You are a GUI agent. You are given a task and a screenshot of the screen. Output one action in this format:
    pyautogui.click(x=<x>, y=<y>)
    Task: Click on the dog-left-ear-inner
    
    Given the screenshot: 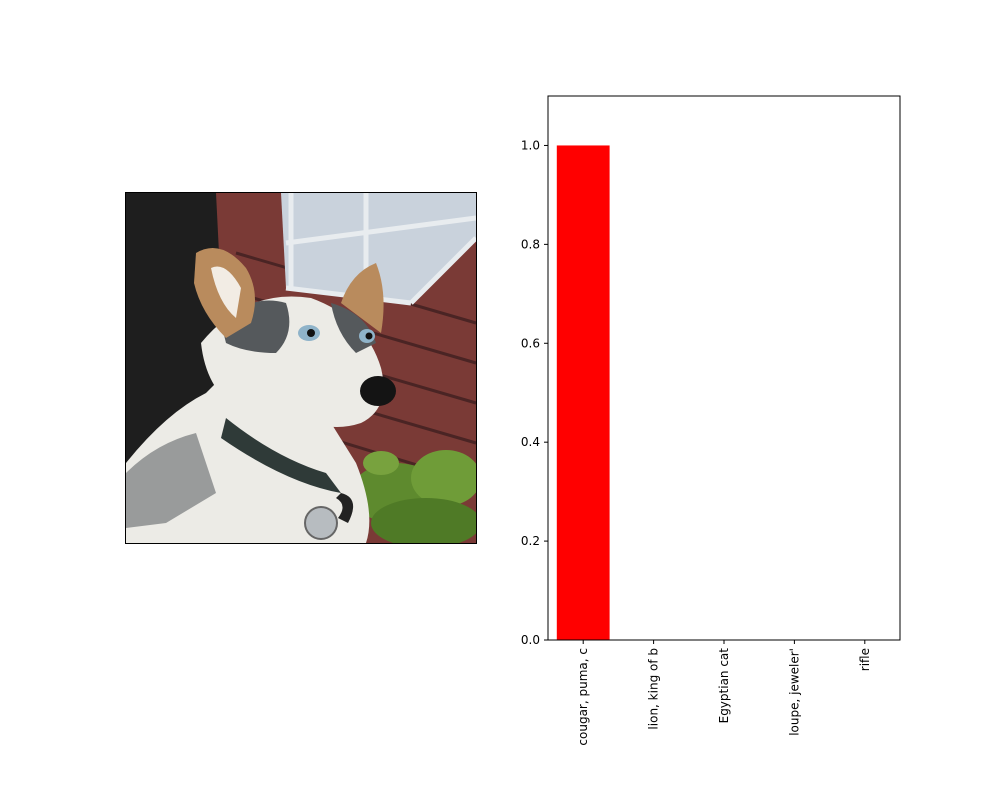 What is the action you would take?
    pyautogui.click(x=226, y=292)
    